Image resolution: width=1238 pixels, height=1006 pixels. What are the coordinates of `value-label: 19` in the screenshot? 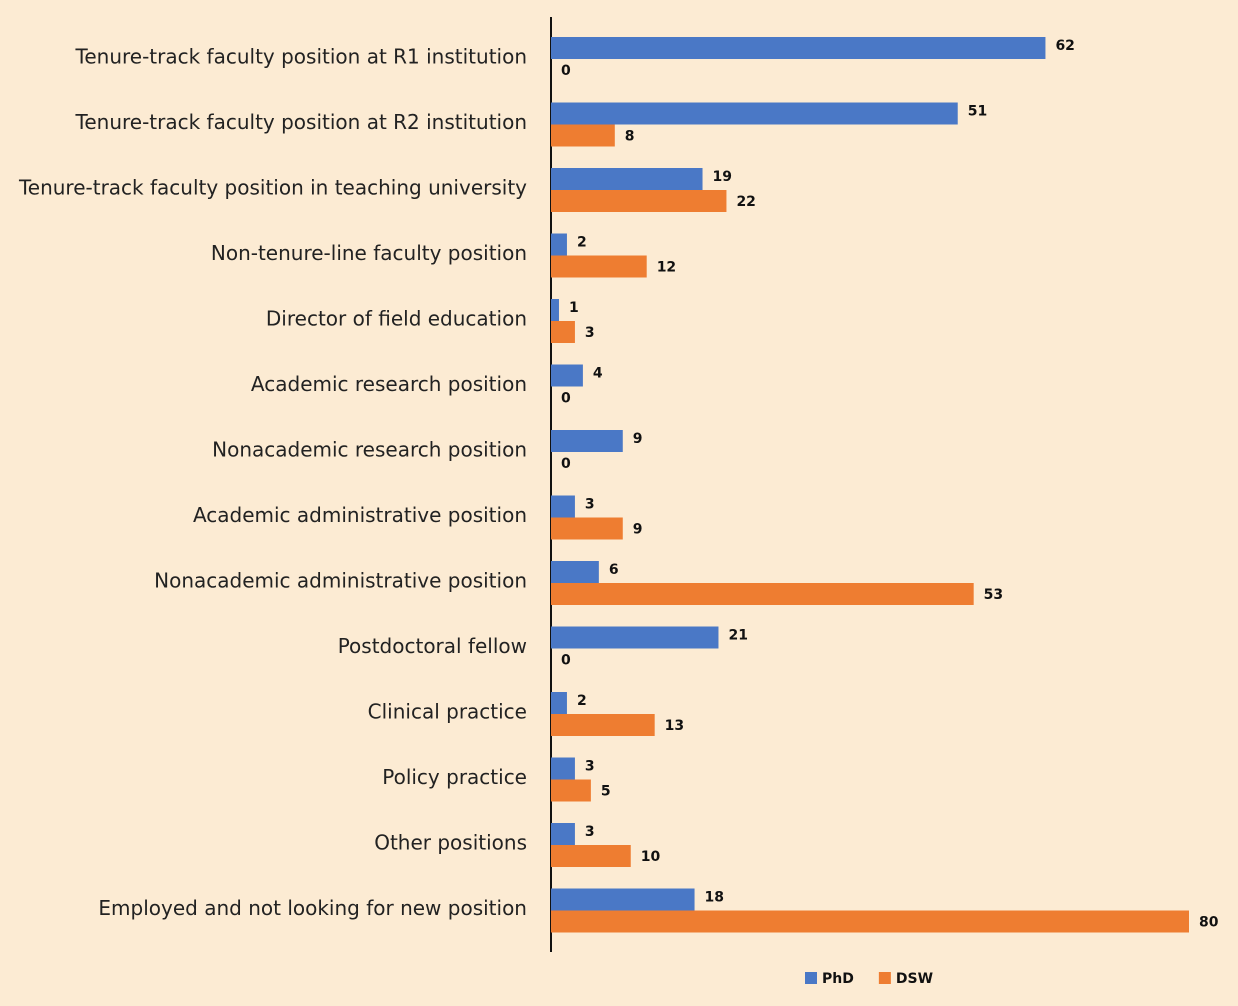 It's located at (722, 177).